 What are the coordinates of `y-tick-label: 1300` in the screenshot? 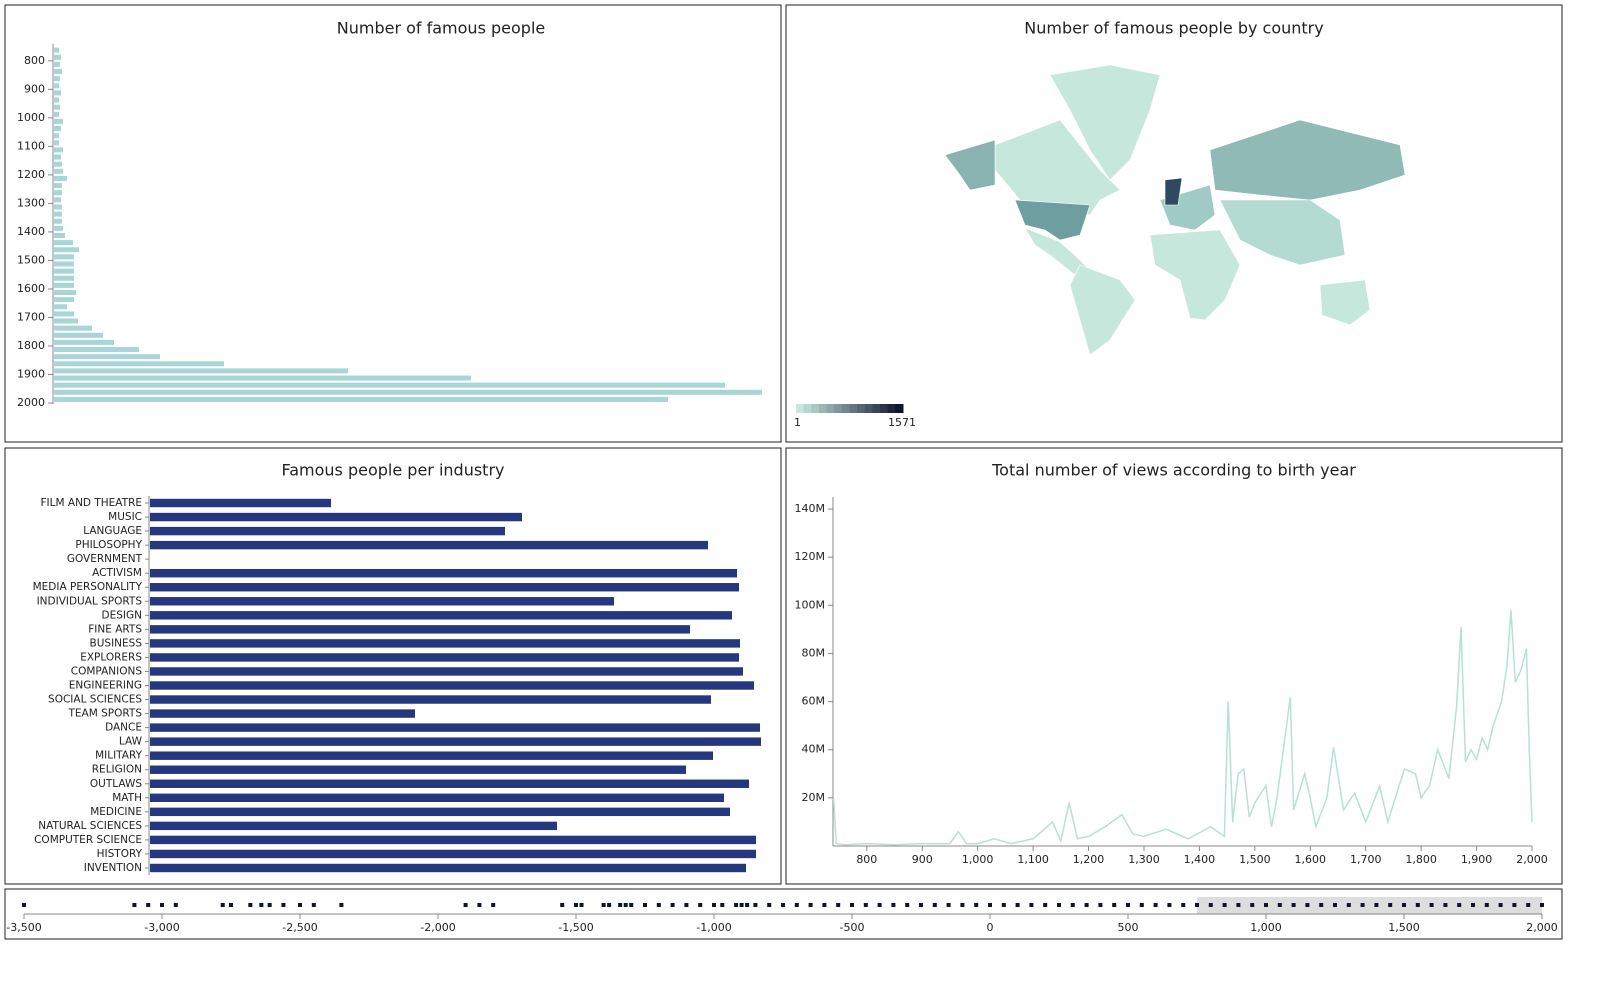 It's located at (31, 202).